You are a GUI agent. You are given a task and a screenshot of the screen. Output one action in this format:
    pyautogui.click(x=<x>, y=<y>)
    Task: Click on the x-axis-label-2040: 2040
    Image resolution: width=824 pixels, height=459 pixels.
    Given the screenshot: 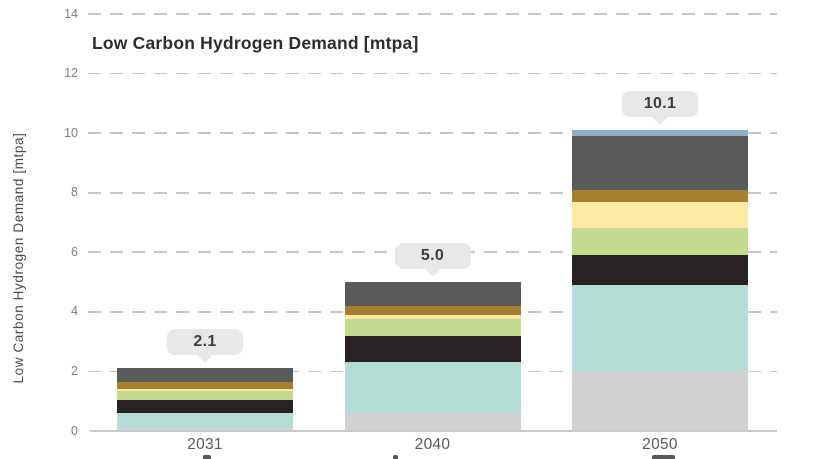 What is the action you would take?
    pyautogui.click(x=432, y=444)
    